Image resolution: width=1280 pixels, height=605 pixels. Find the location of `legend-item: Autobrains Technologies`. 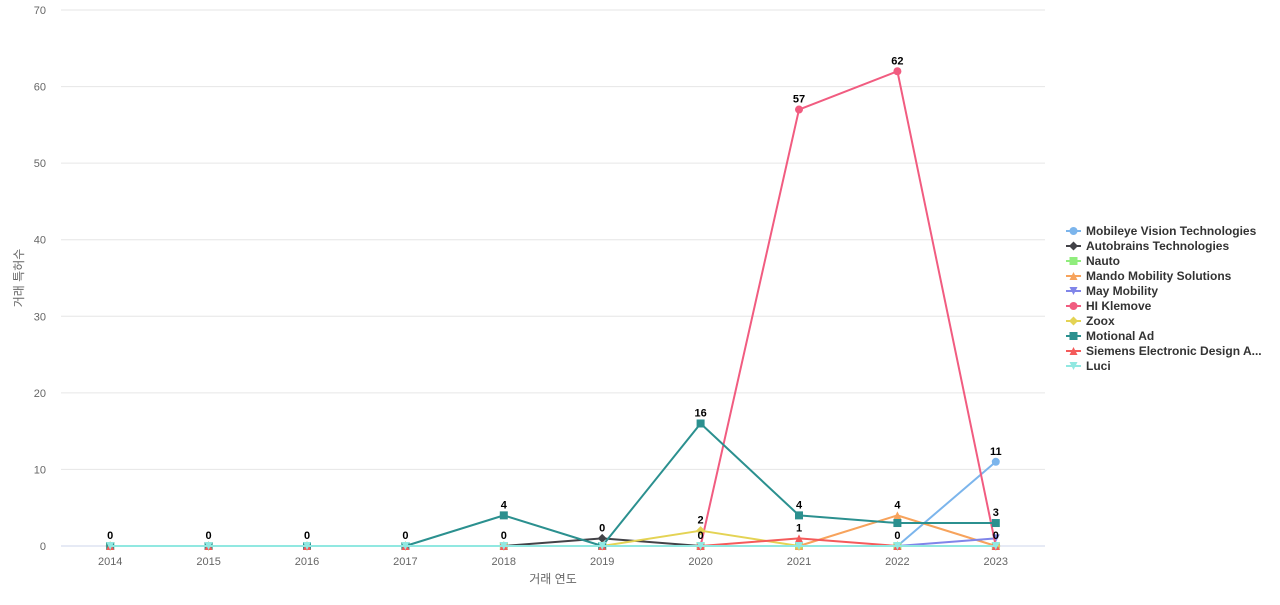

legend-item: Autobrains Technologies is located at coordinates (1147, 246).